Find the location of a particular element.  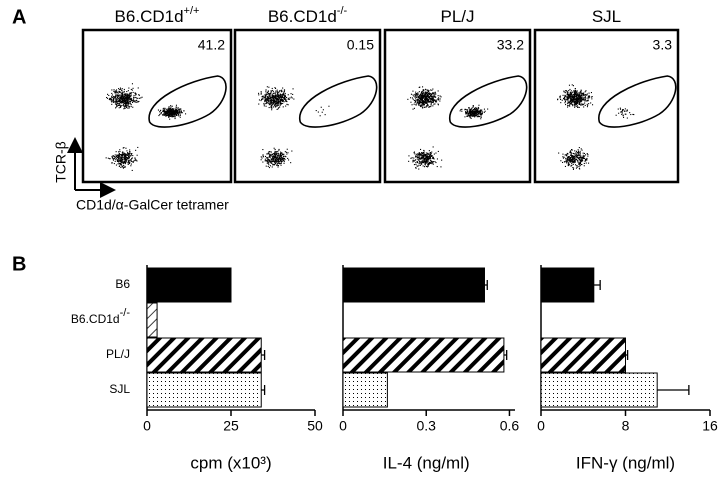

dots is located at coordinates (596, 127).